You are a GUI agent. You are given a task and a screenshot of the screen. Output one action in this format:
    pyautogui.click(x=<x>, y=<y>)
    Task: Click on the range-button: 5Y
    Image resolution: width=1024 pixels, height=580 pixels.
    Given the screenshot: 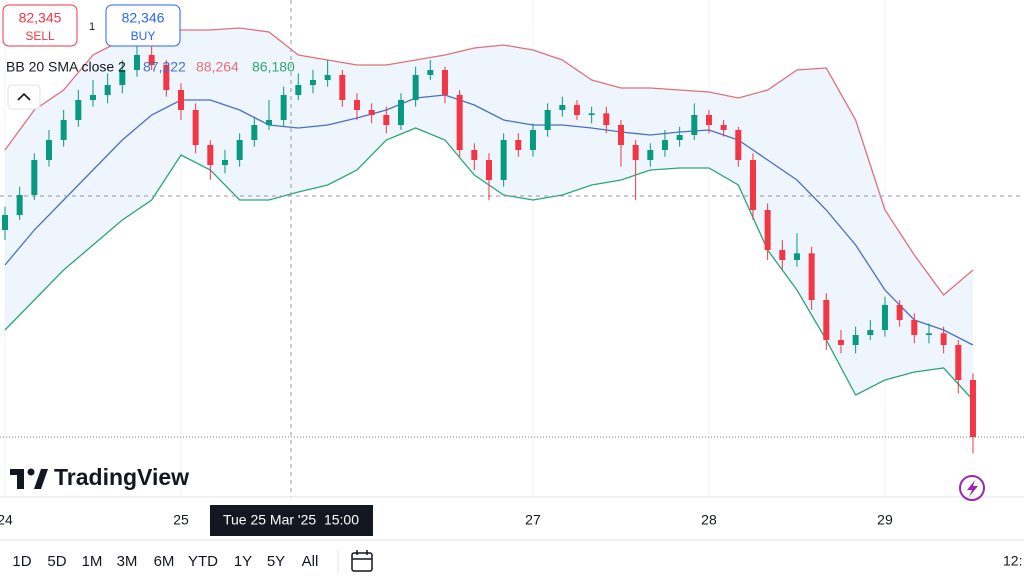 What is the action you would take?
    pyautogui.click(x=276, y=561)
    